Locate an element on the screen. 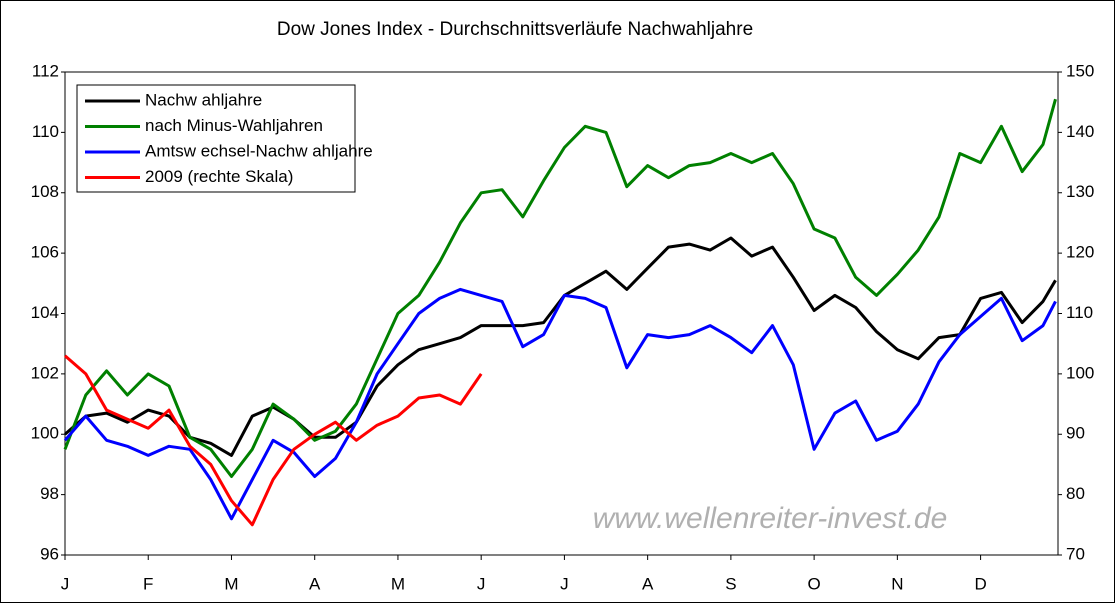  series-line is located at coordinates (273, 440).